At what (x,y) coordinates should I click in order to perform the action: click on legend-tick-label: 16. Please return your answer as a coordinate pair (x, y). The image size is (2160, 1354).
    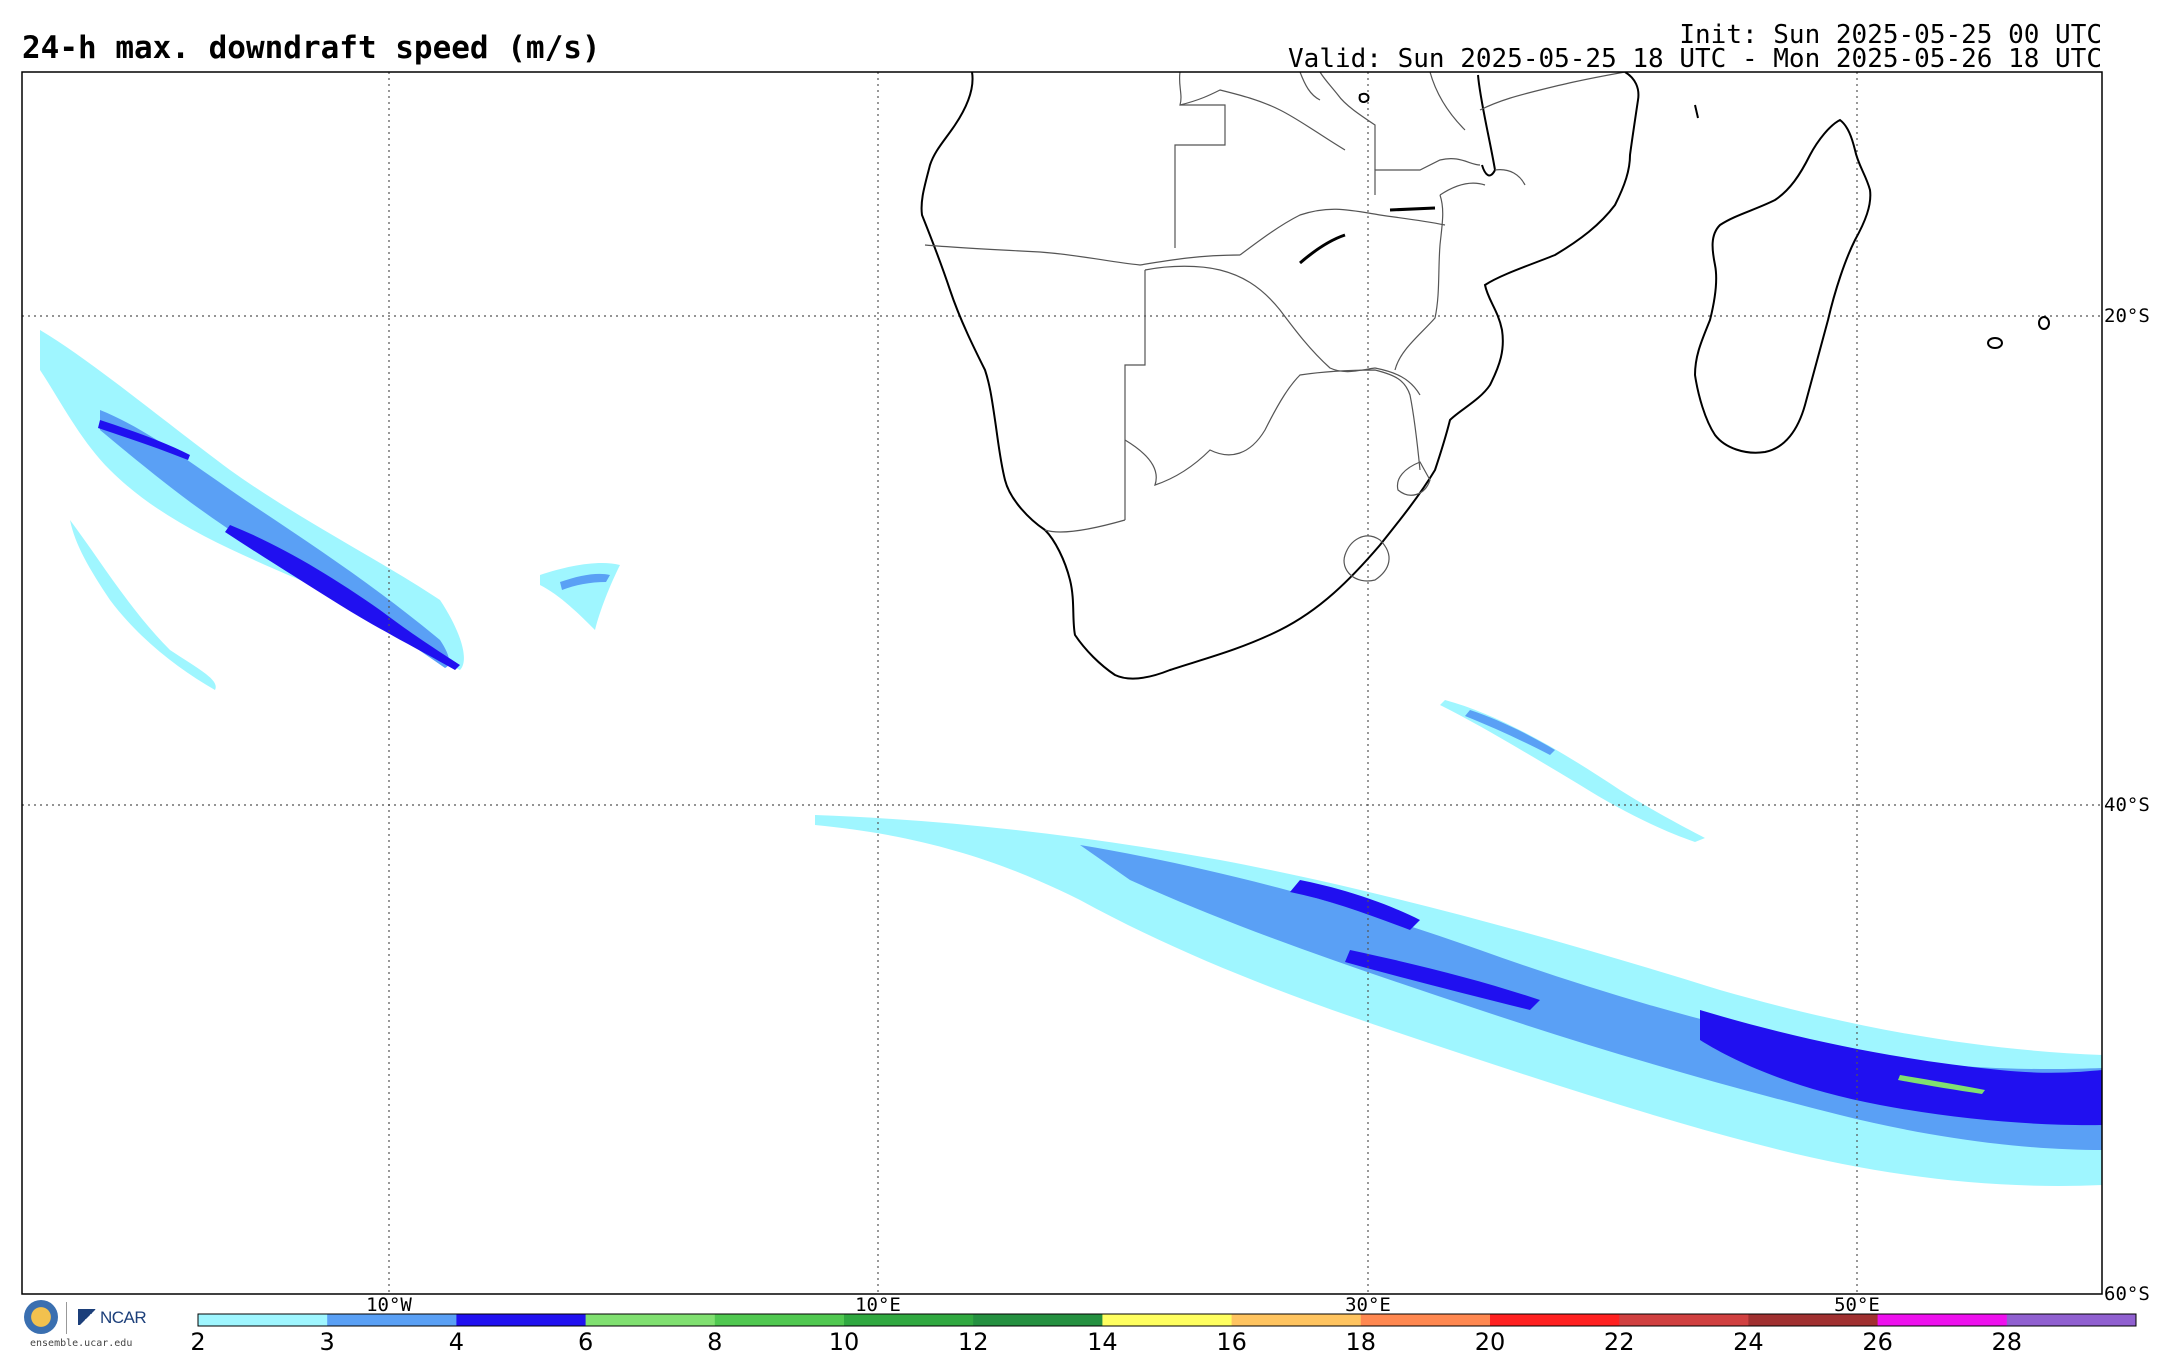
    Looking at the image, I should click on (1231, 1341).